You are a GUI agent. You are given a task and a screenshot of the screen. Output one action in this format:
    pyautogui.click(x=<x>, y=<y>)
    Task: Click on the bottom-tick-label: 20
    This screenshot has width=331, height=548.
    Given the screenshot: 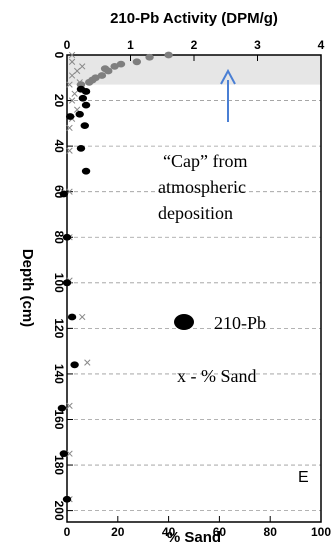 What is the action you would take?
    pyautogui.click(x=118, y=532)
    